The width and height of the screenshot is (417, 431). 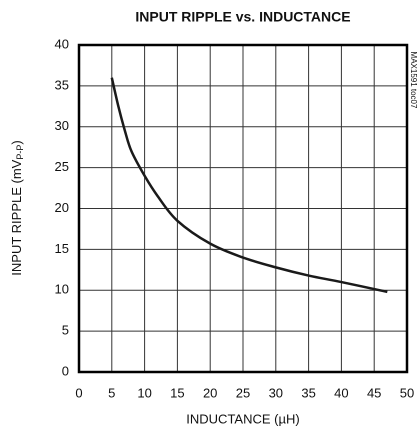 What do you see at coordinates (78, 392) in the screenshot?
I see `x-tick-label: 0` at bounding box center [78, 392].